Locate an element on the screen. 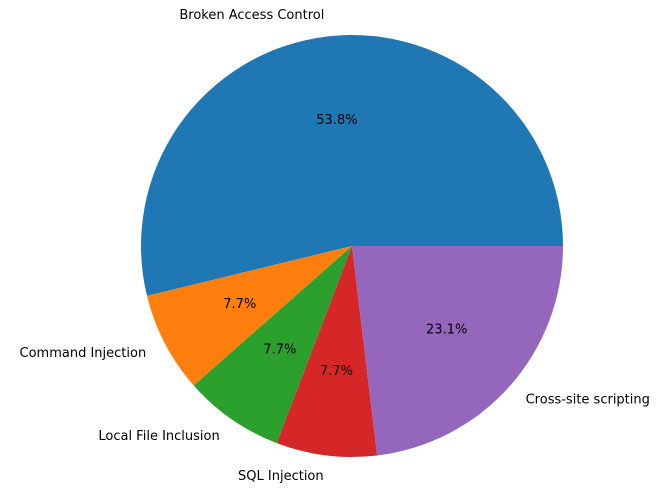 This screenshot has width=667, height=495. slice-label-command-injection: Command Injection is located at coordinates (83, 353).